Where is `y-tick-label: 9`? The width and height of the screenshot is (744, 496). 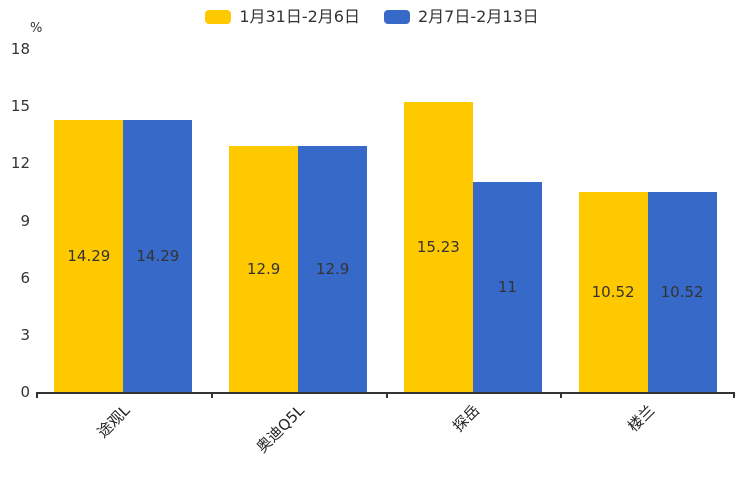
y-tick-label: 9 is located at coordinates (25, 220).